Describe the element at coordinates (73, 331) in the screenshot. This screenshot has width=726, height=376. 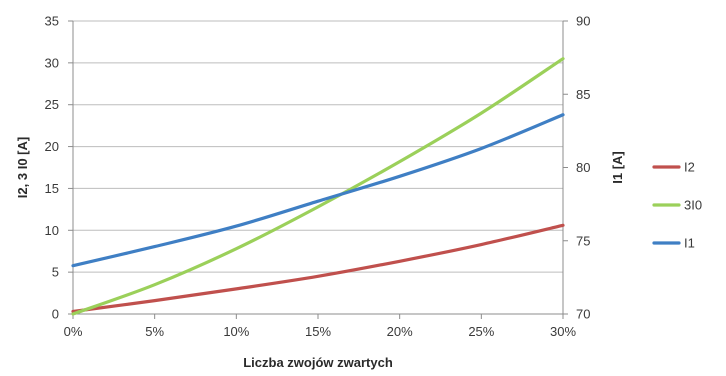
I see `x-tick-label: 0%` at that location.